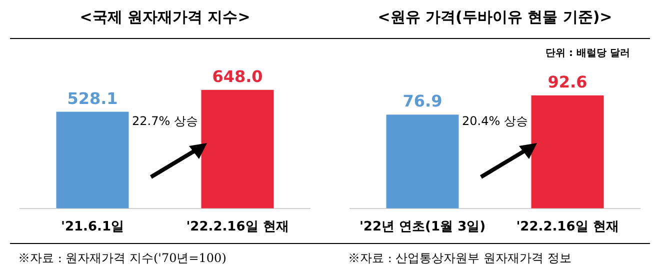  Describe the element at coordinates (422, 101) in the screenshot. I see `data-label: 76.9` at that location.